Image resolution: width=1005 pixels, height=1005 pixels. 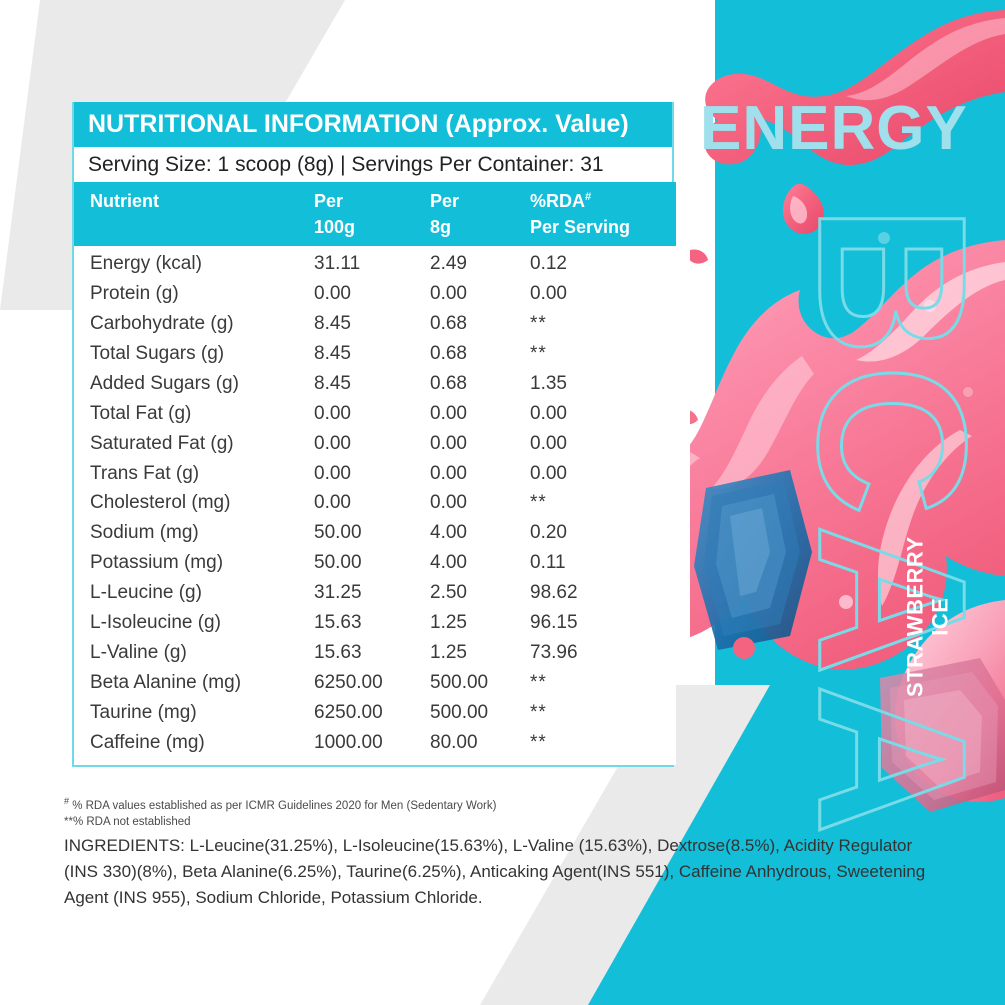 I want to click on footnote-hash-marker: #, so click(x=66, y=801).